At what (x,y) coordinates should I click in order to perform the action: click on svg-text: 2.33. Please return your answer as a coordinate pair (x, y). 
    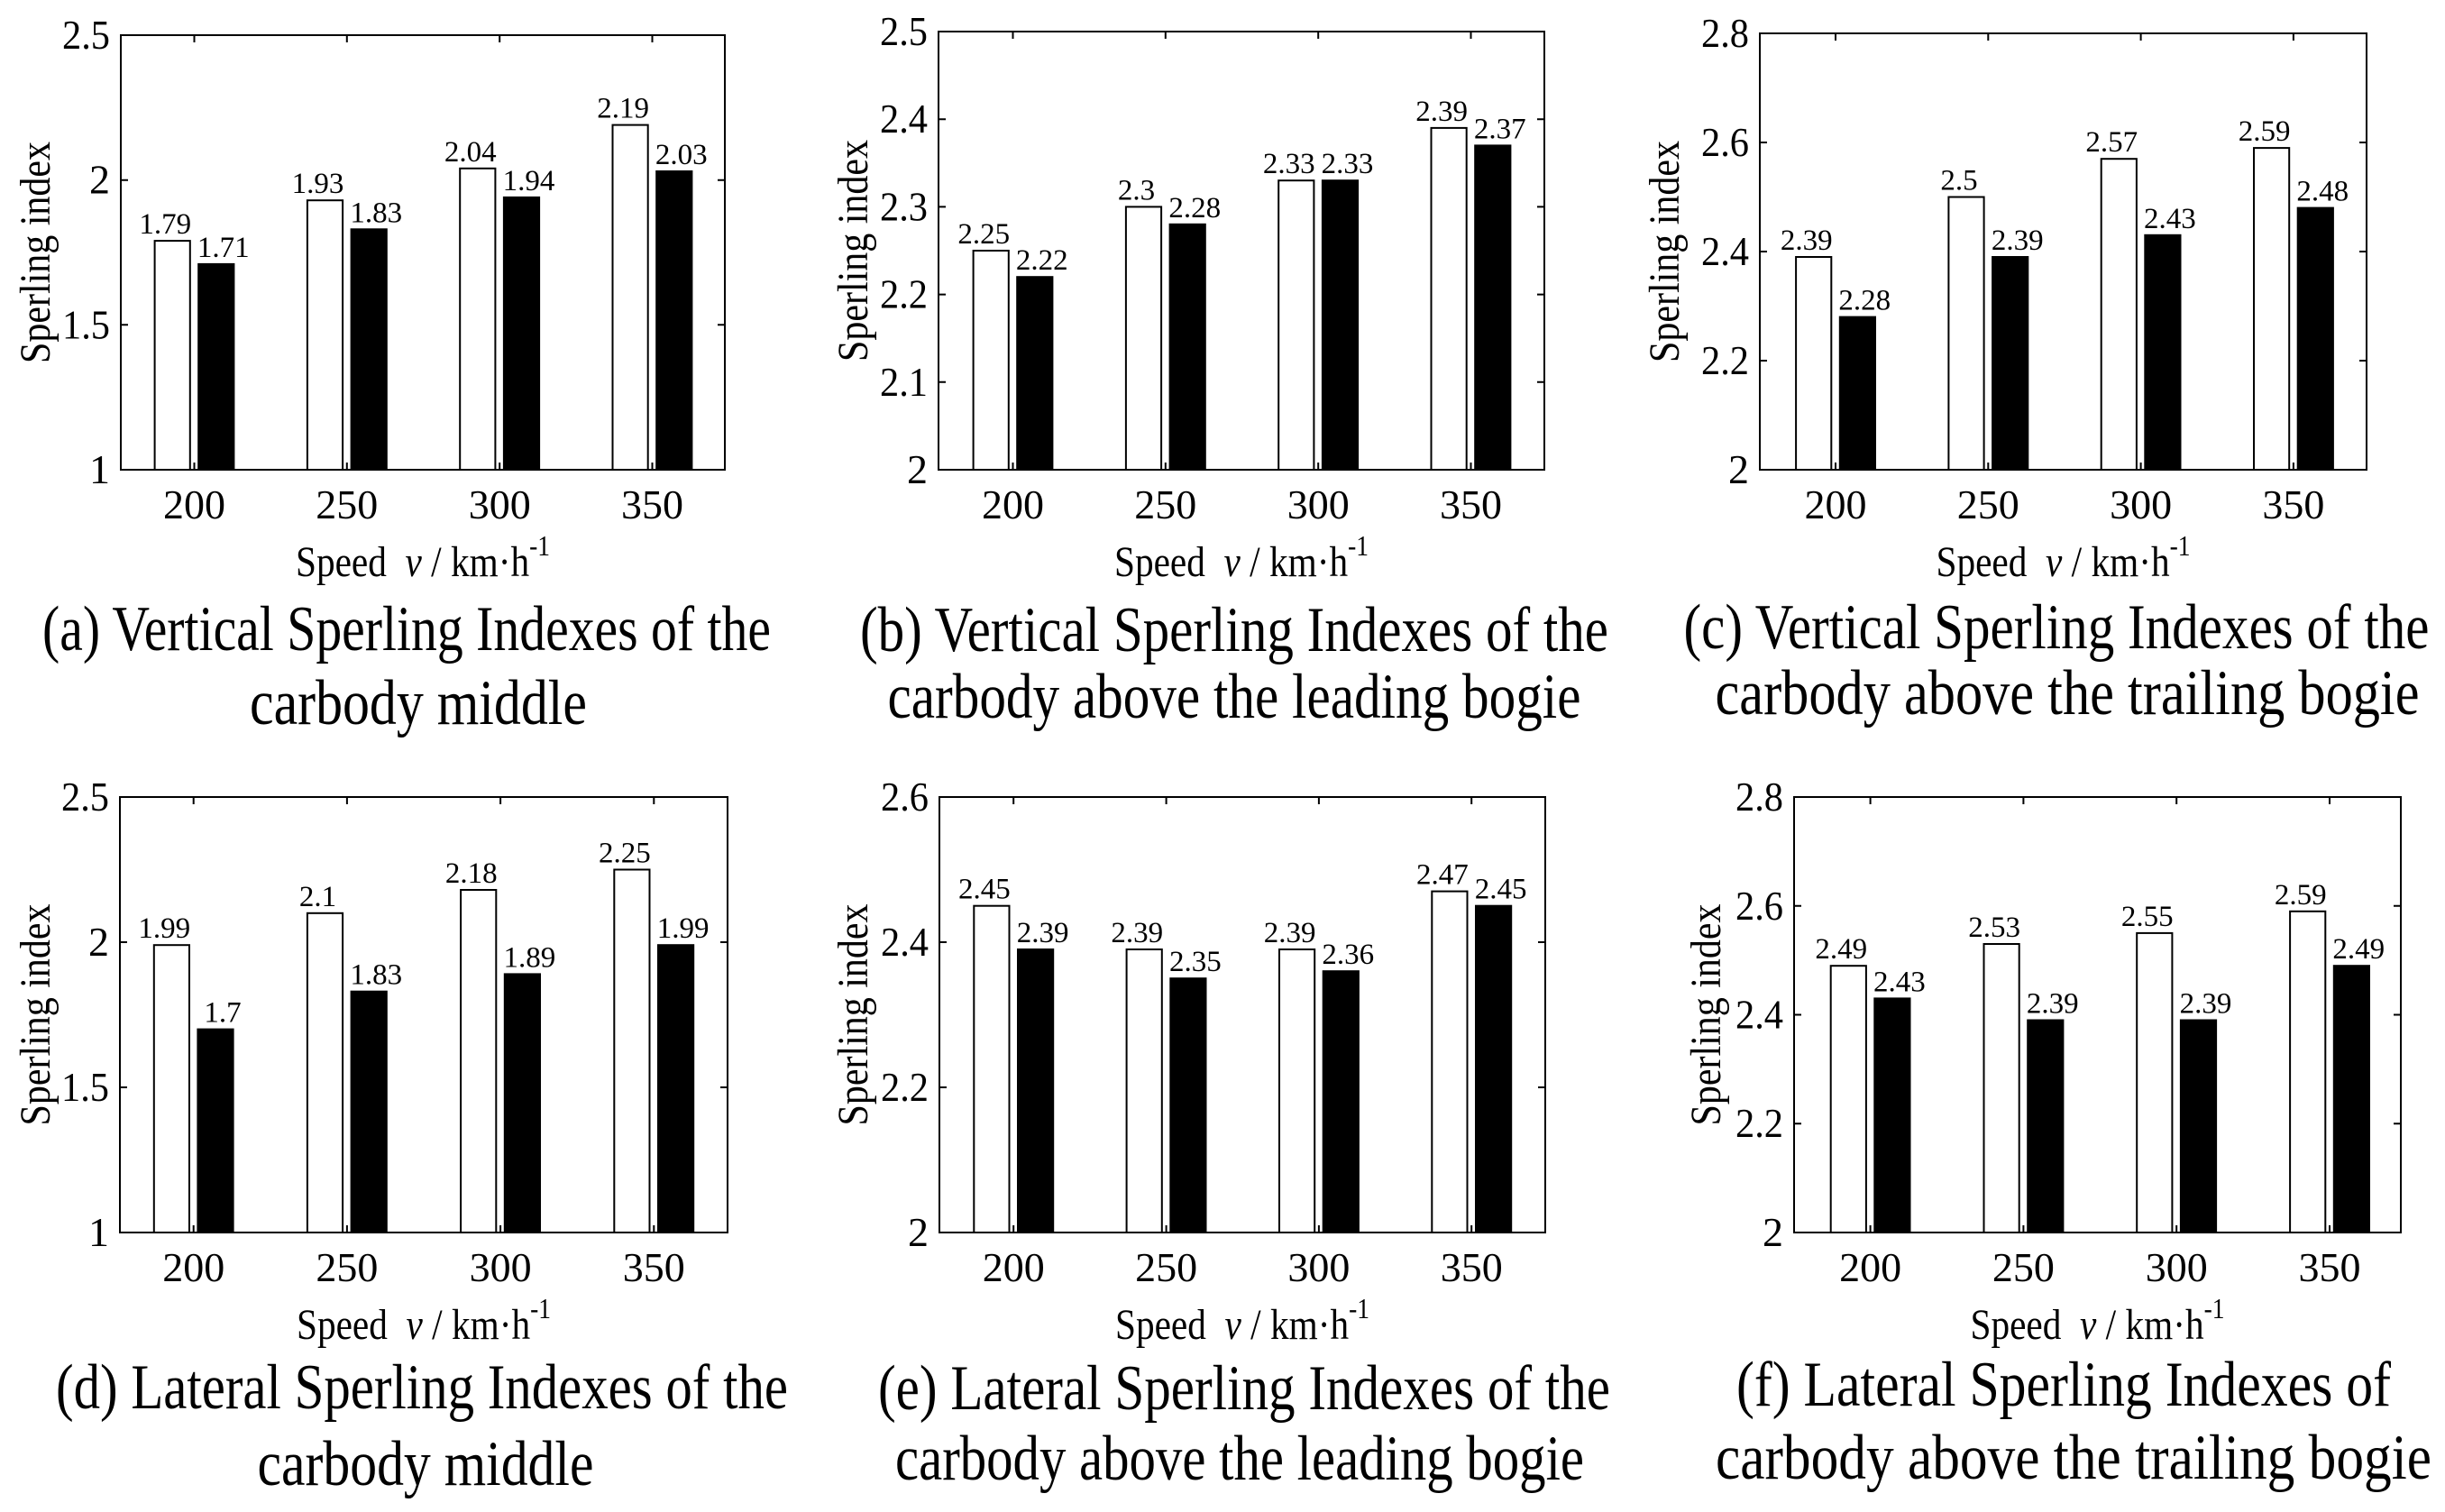
    Looking at the image, I should click on (1348, 164).